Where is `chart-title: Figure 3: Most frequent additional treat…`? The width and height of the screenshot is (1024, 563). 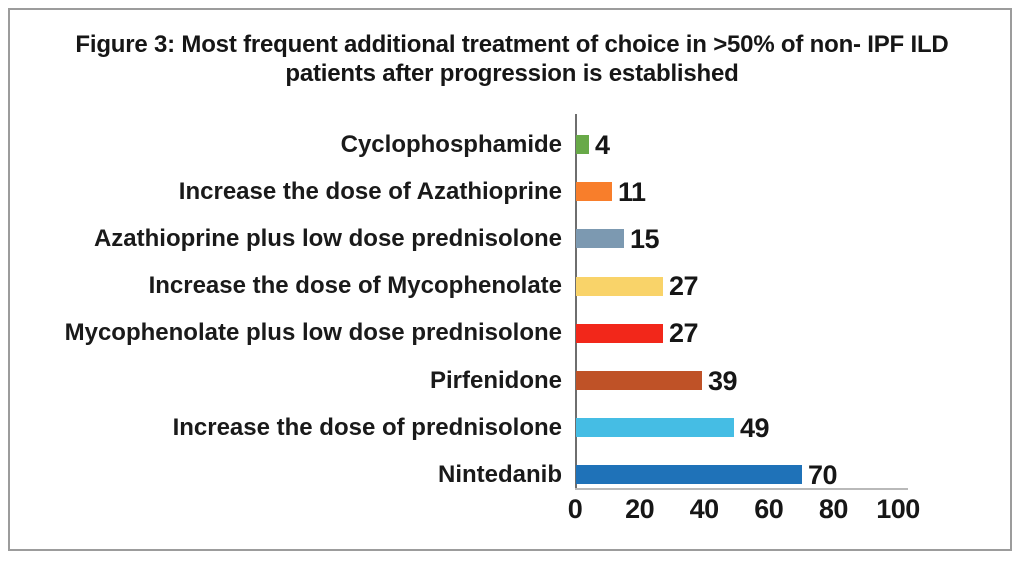 chart-title: Figure 3: Most frequent additional treat… is located at coordinates (512, 59).